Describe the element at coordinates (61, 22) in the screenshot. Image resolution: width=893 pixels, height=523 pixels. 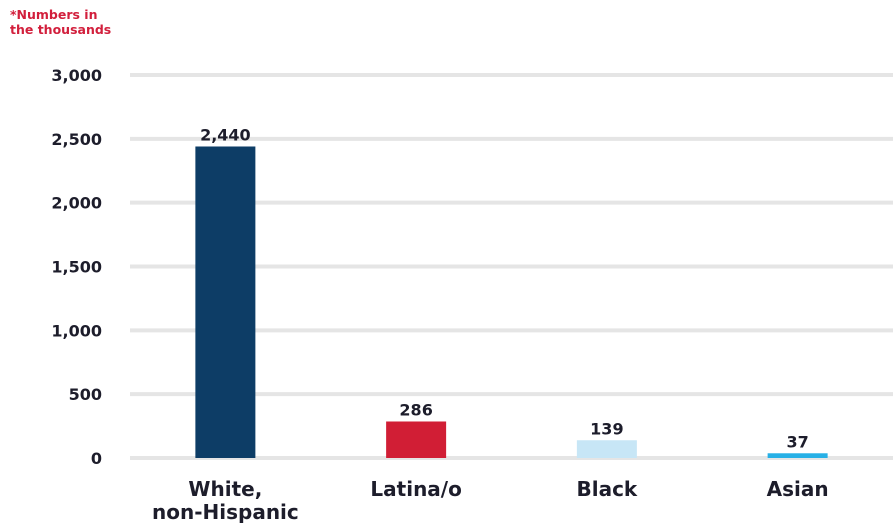
I see `units-note: *Numbers in the thousands` at that location.